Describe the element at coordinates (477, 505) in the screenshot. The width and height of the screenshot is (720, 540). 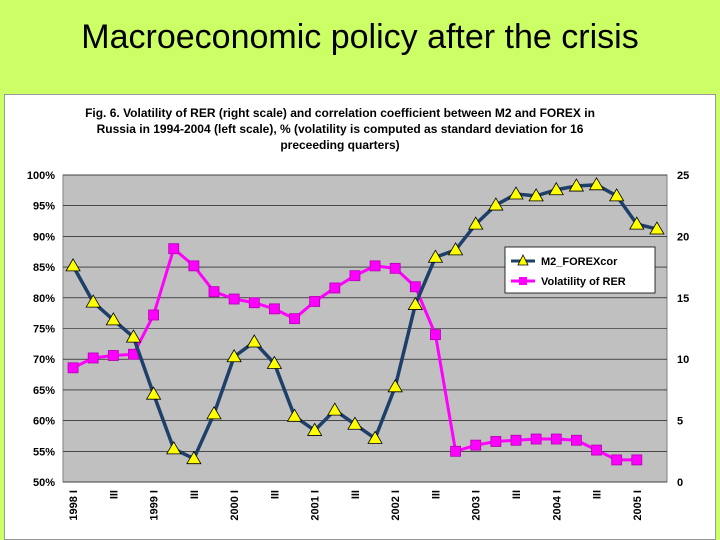
I see `x-tick-label: 2003 I` at that location.